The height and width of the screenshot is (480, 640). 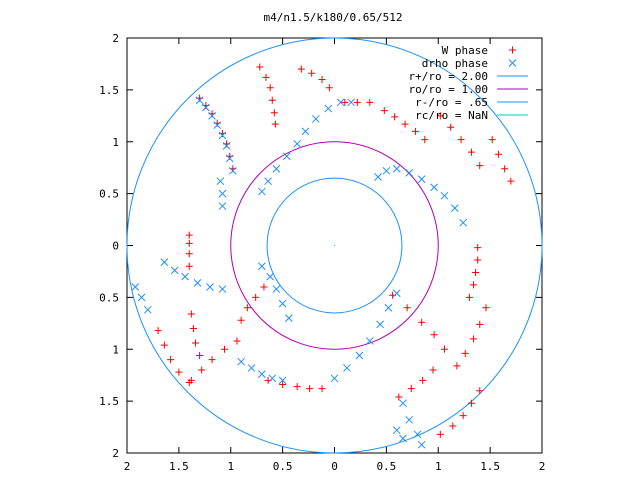 I want to click on y-tick-label: 0, so click(x=115, y=246).